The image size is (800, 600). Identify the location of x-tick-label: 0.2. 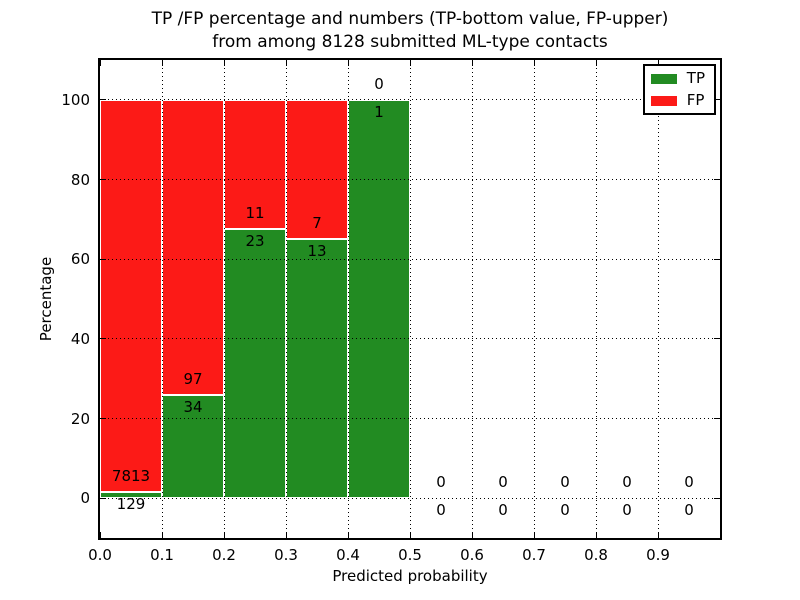
(224, 555).